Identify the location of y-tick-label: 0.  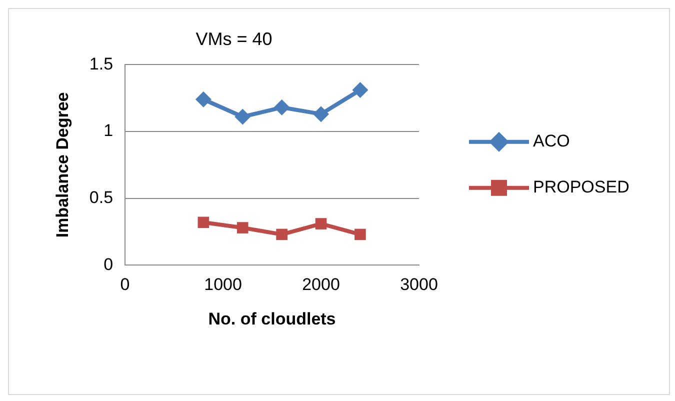
(109, 264).